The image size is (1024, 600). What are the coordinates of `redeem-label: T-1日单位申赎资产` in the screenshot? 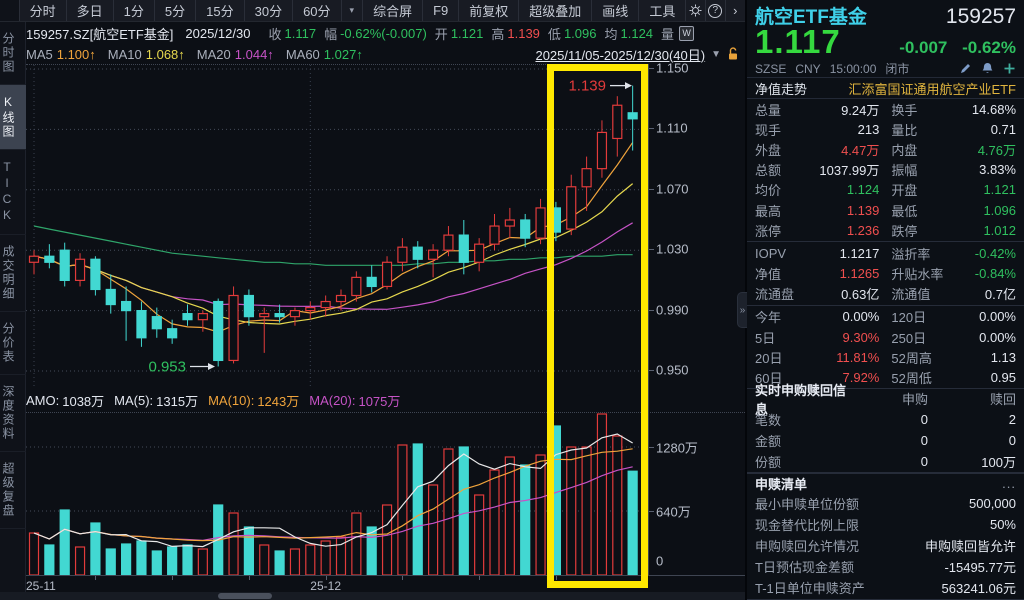 It's located at (810, 588).